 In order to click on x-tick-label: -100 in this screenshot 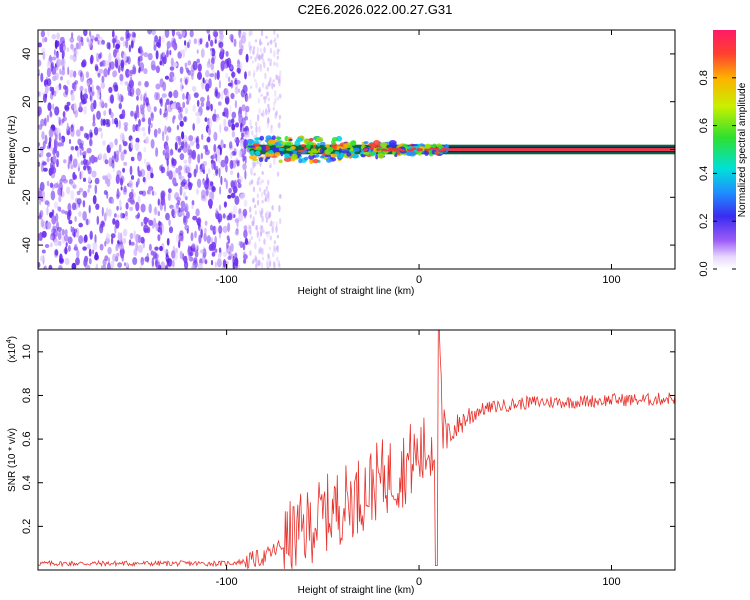, I will do `click(227, 280)`.